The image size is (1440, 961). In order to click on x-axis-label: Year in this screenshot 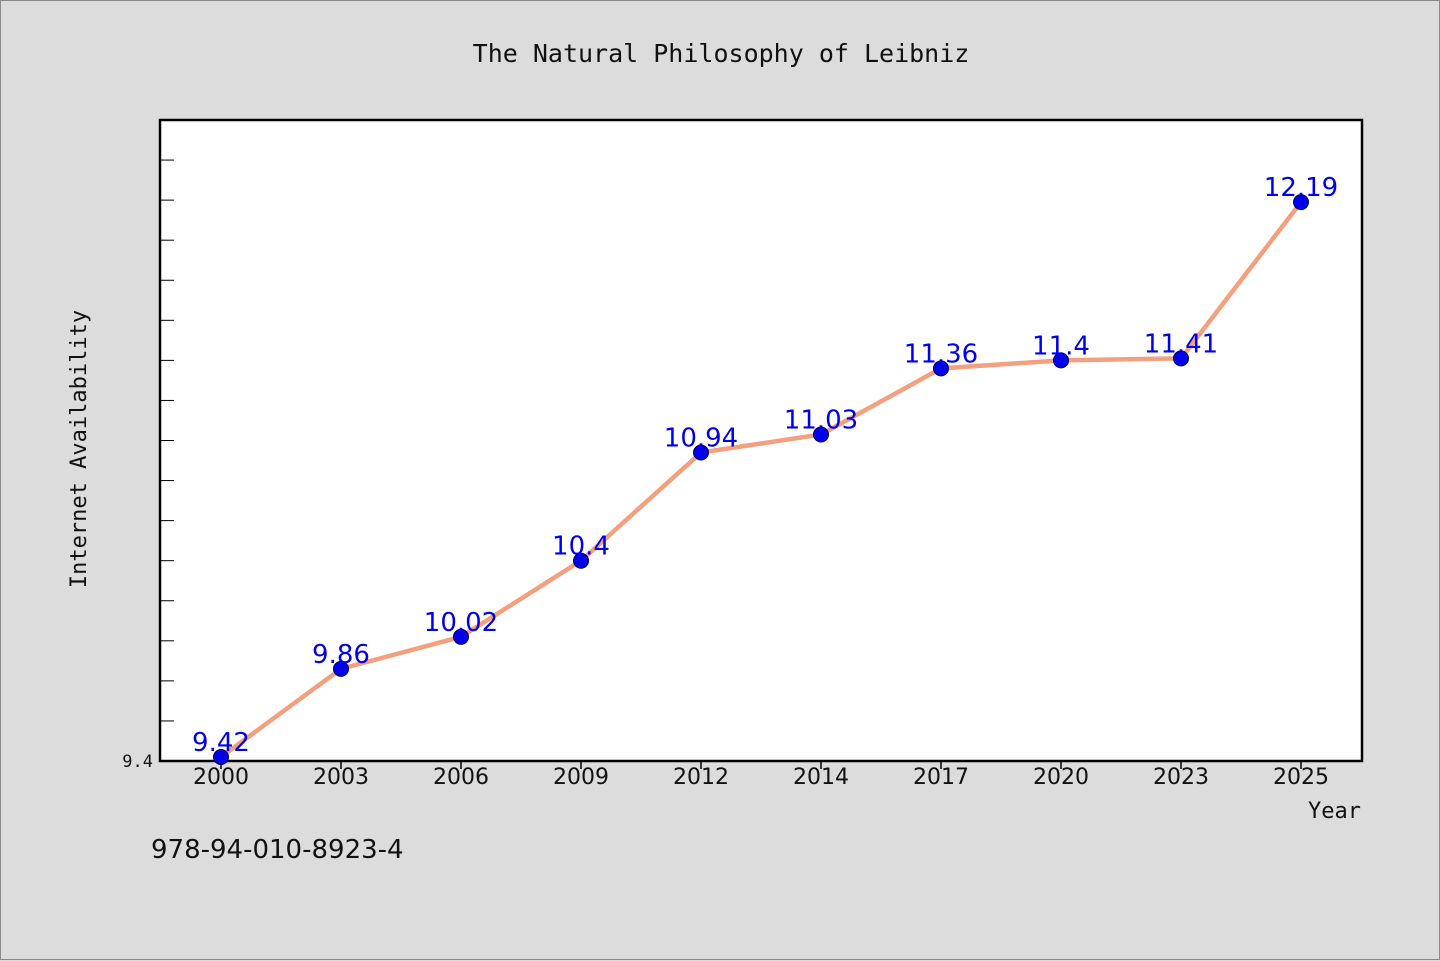, I will do `click(1334, 811)`.